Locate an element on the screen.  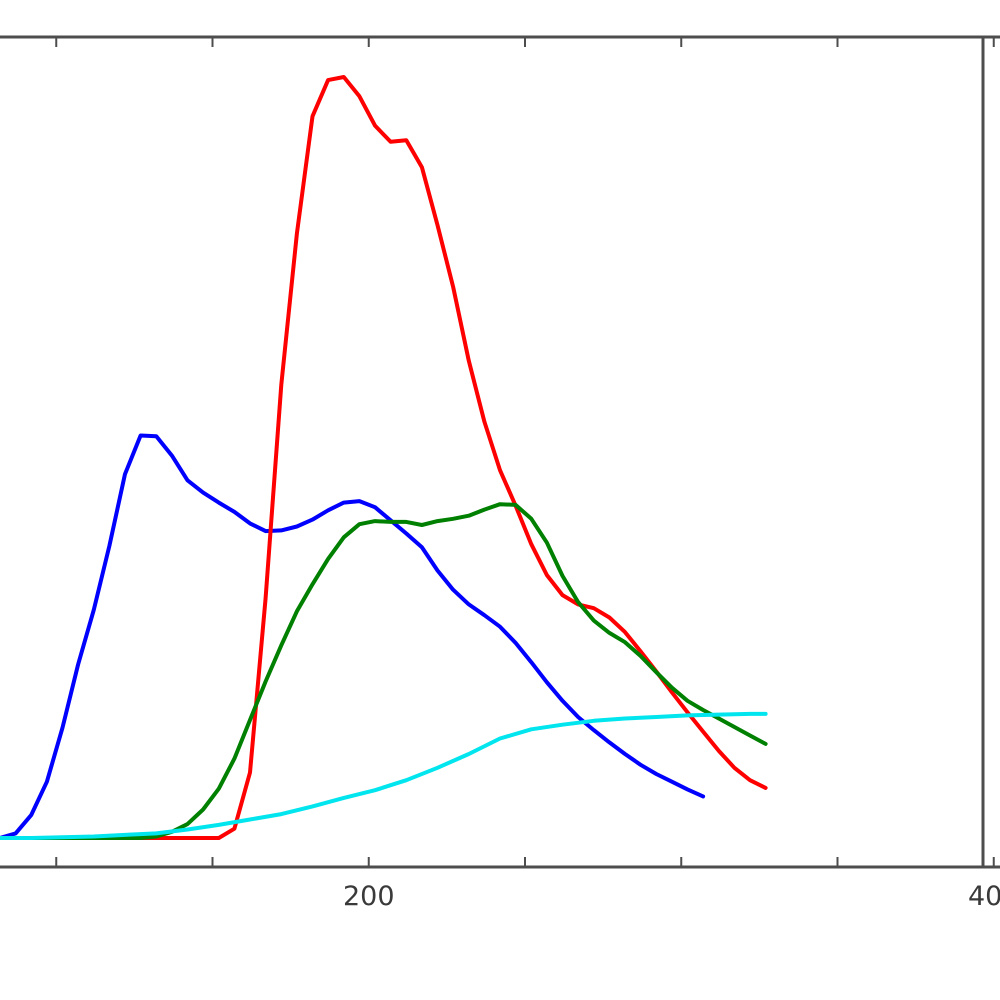
x-tick-label: 200 is located at coordinates (369, 896).